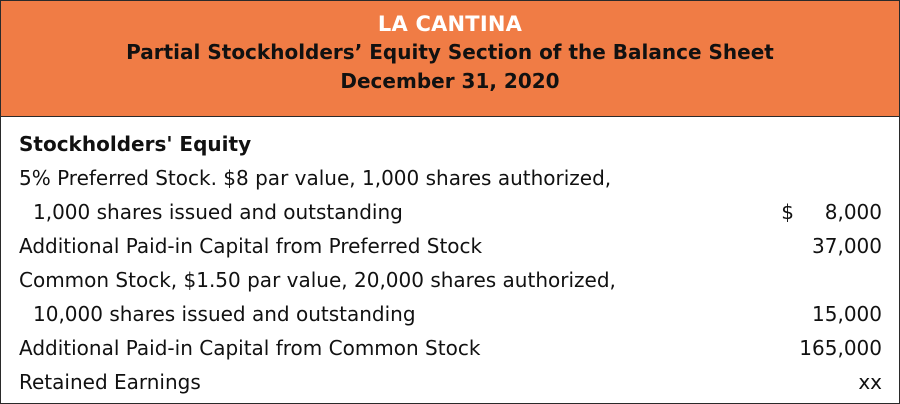  What do you see at coordinates (224, 314) in the screenshot?
I see `line-item-label: 10,000 shares issued and outstanding` at bounding box center [224, 314].